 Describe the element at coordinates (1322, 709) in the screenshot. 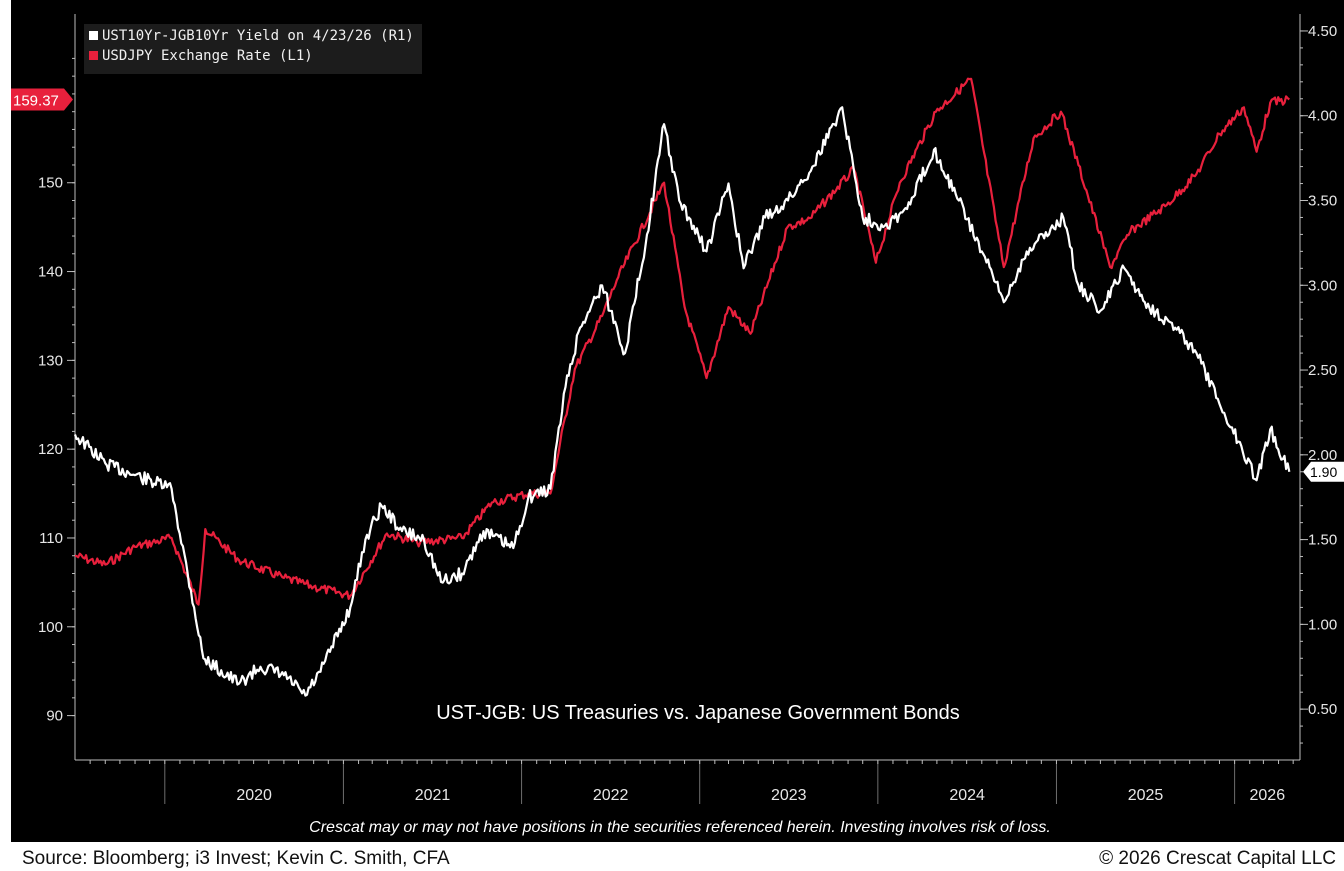

I see `right-axis-tick-label: 0.50` at that location.